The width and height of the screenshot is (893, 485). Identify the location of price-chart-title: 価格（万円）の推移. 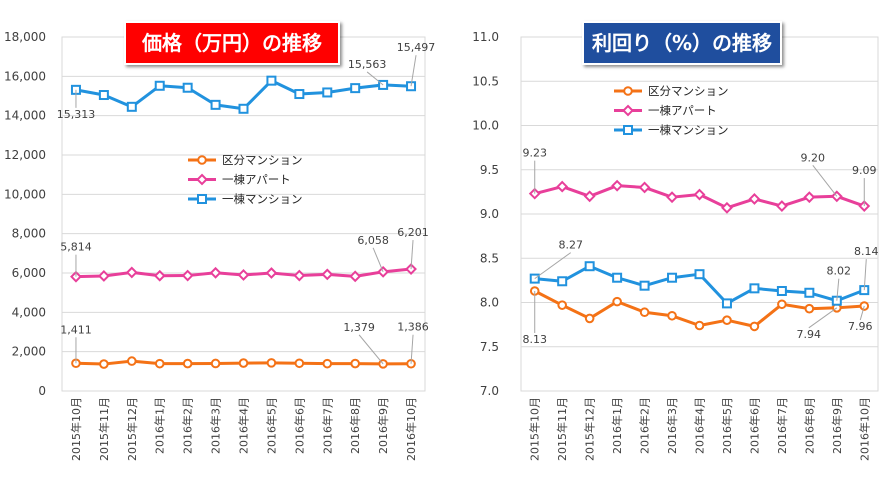
(232, 43).